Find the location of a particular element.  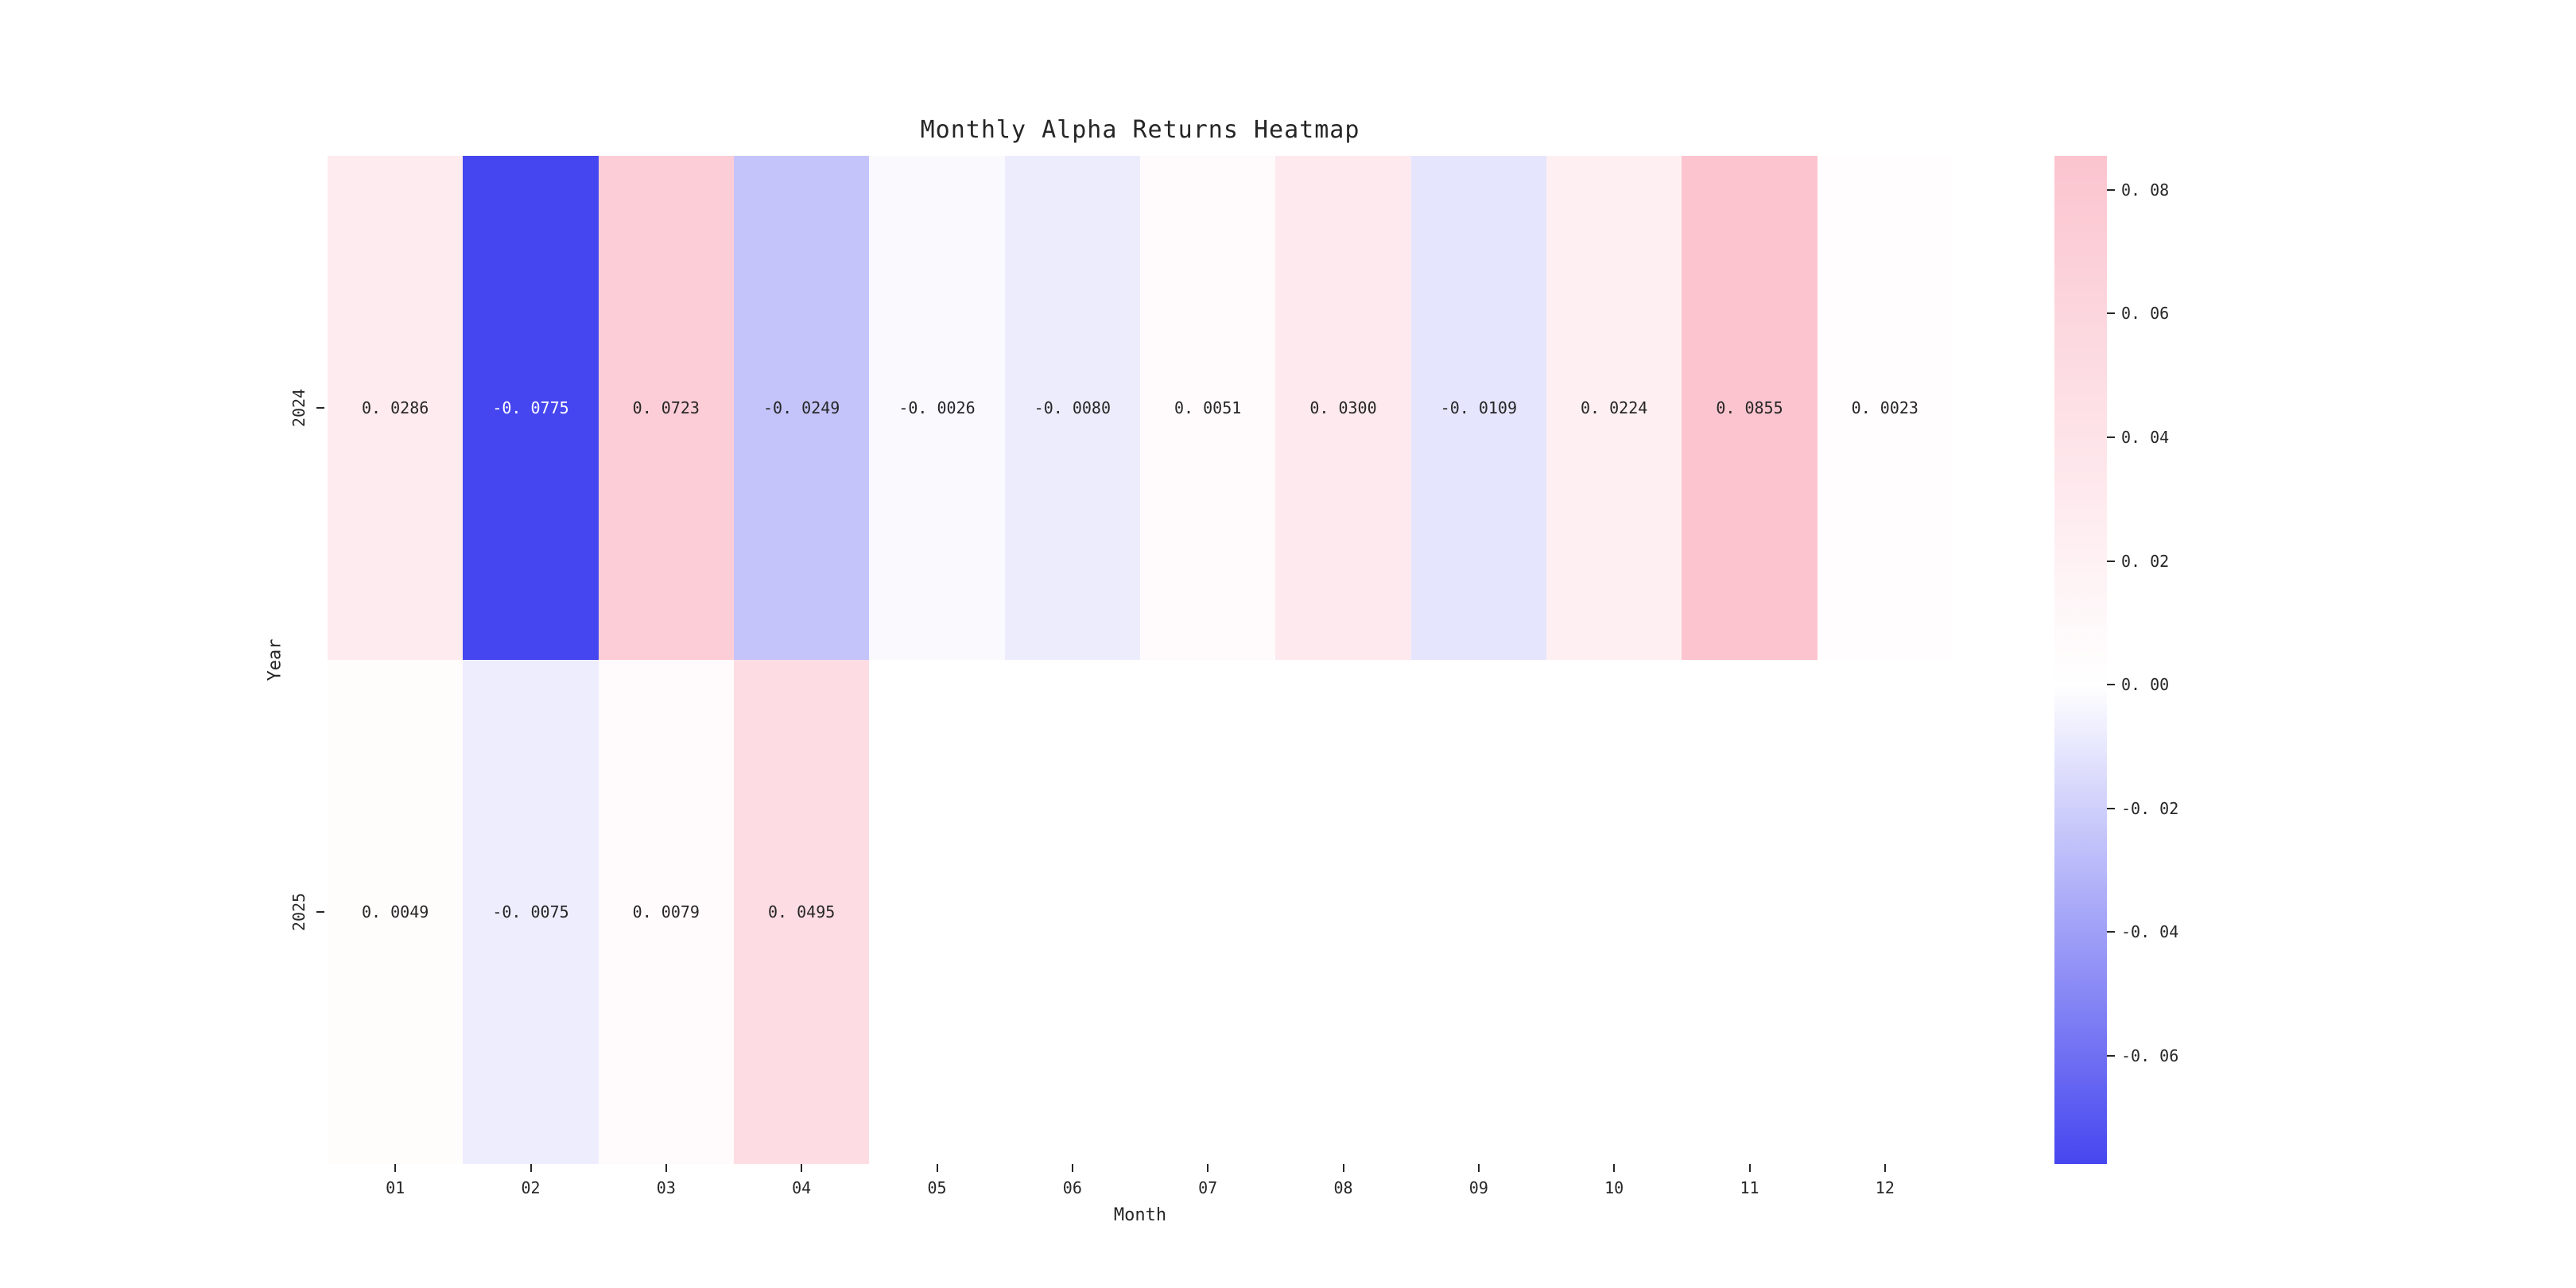

chart-title: Monthly Alpha Returns Heatmap is located at coordinates (1140, 130).